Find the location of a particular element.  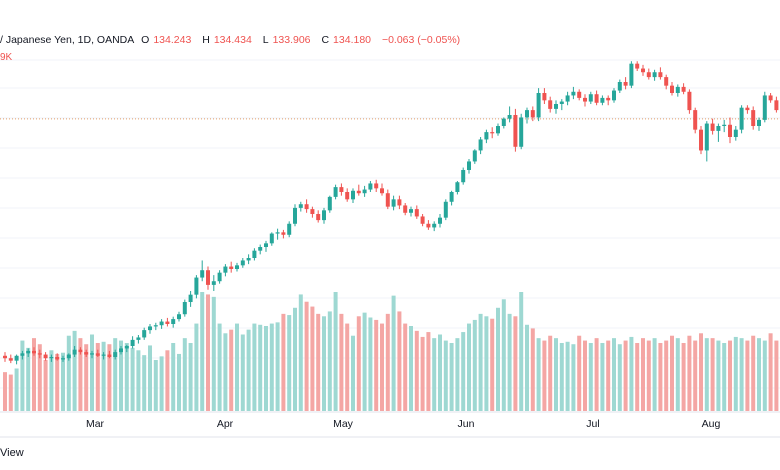

footer-view-label: View is located at coordinates (12, 453).